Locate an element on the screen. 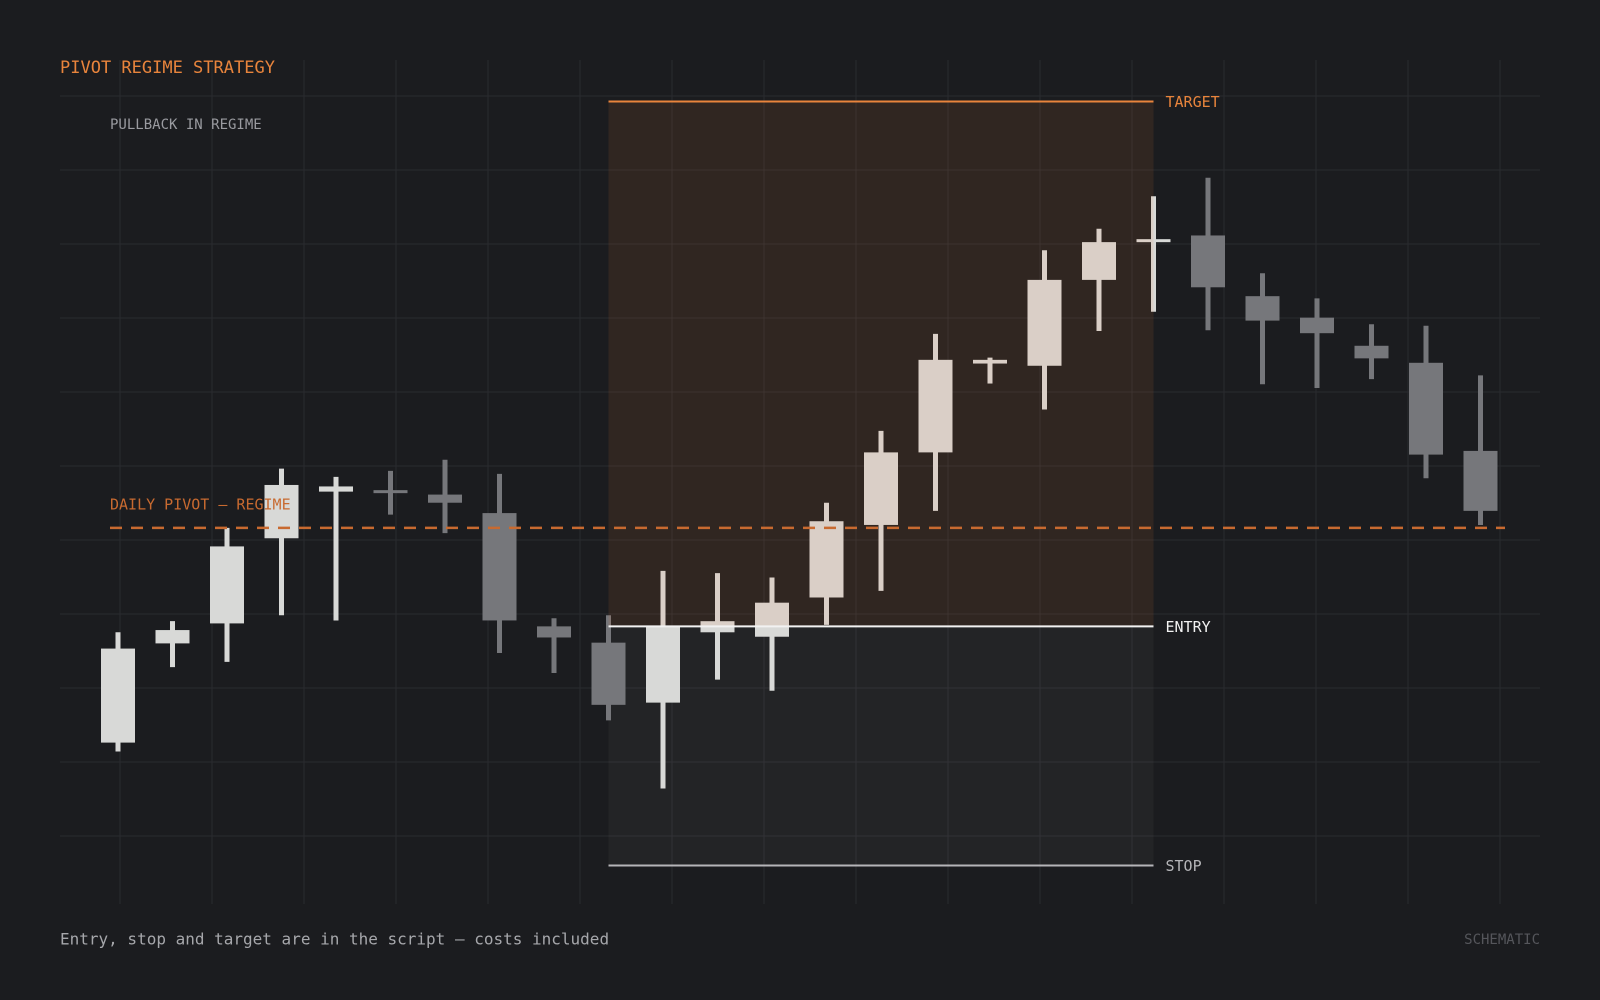 The height and width of the screenshot is (1000, 1600). chart-title: PIVOT REGIME STRATEGY is located at coordinates (167, 68).